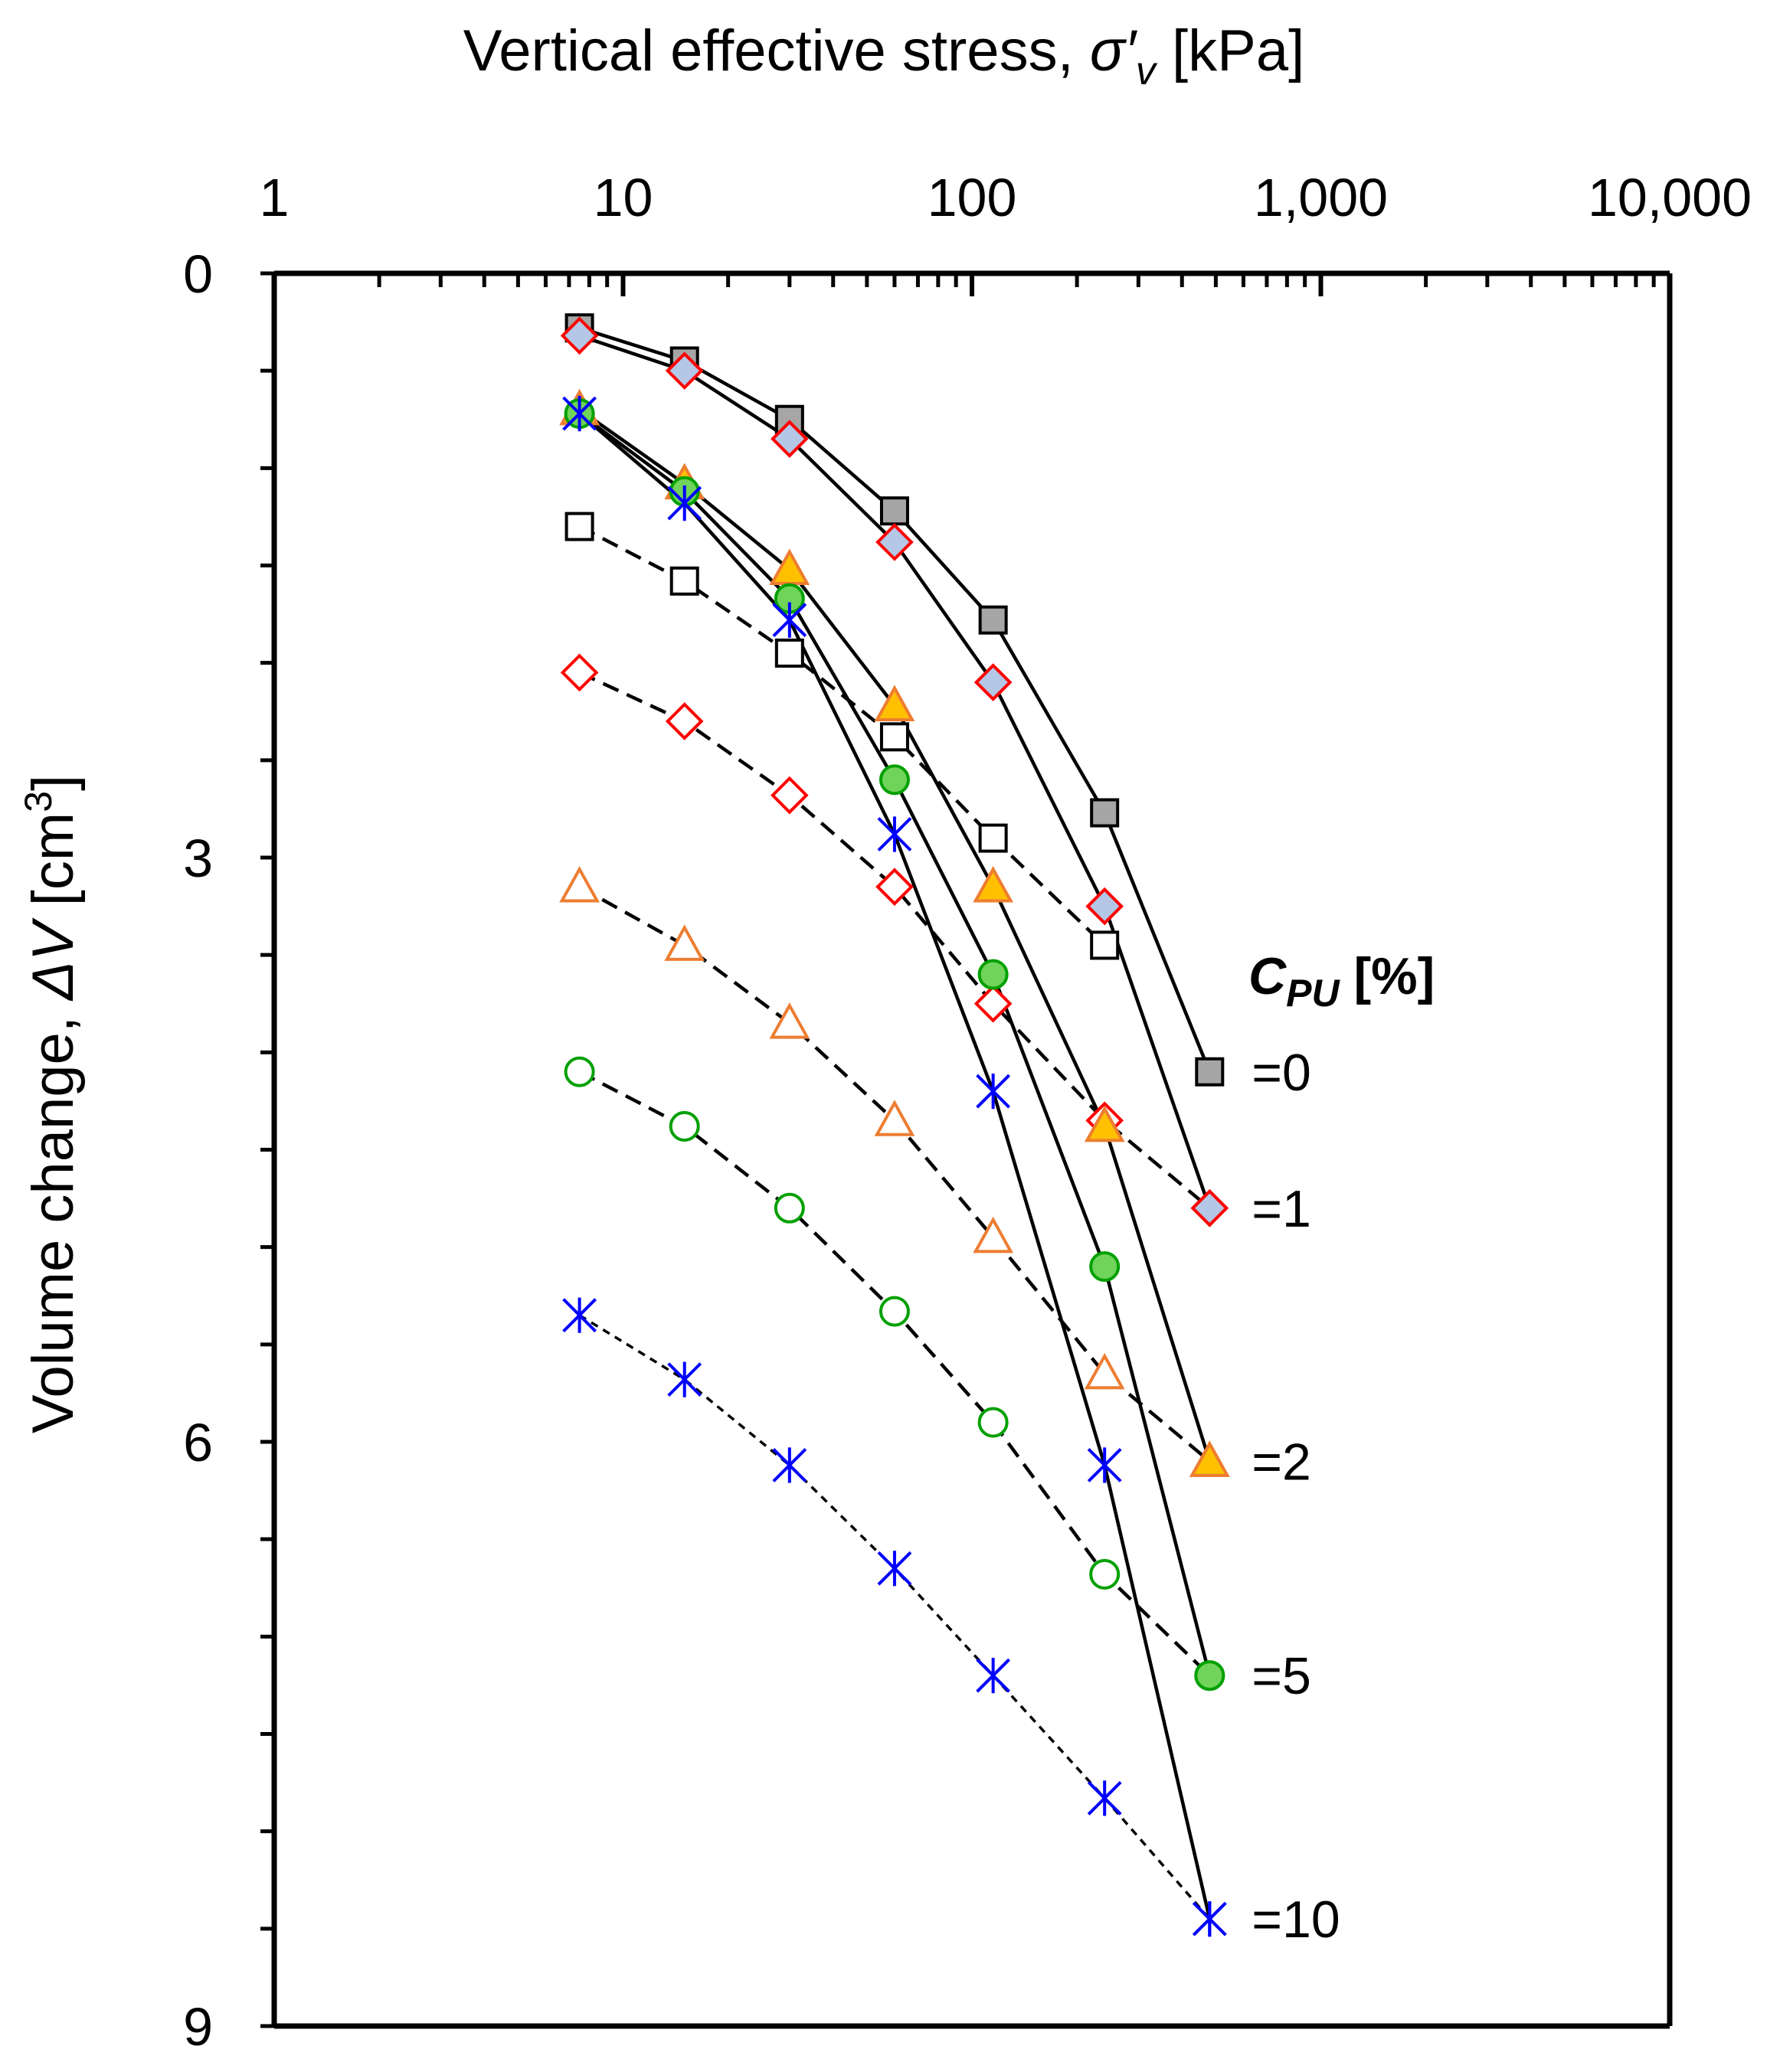  Describe the element at coordinates (1670, 198) in the screenshot. I see `x-tick-label: 10,000` at that location.